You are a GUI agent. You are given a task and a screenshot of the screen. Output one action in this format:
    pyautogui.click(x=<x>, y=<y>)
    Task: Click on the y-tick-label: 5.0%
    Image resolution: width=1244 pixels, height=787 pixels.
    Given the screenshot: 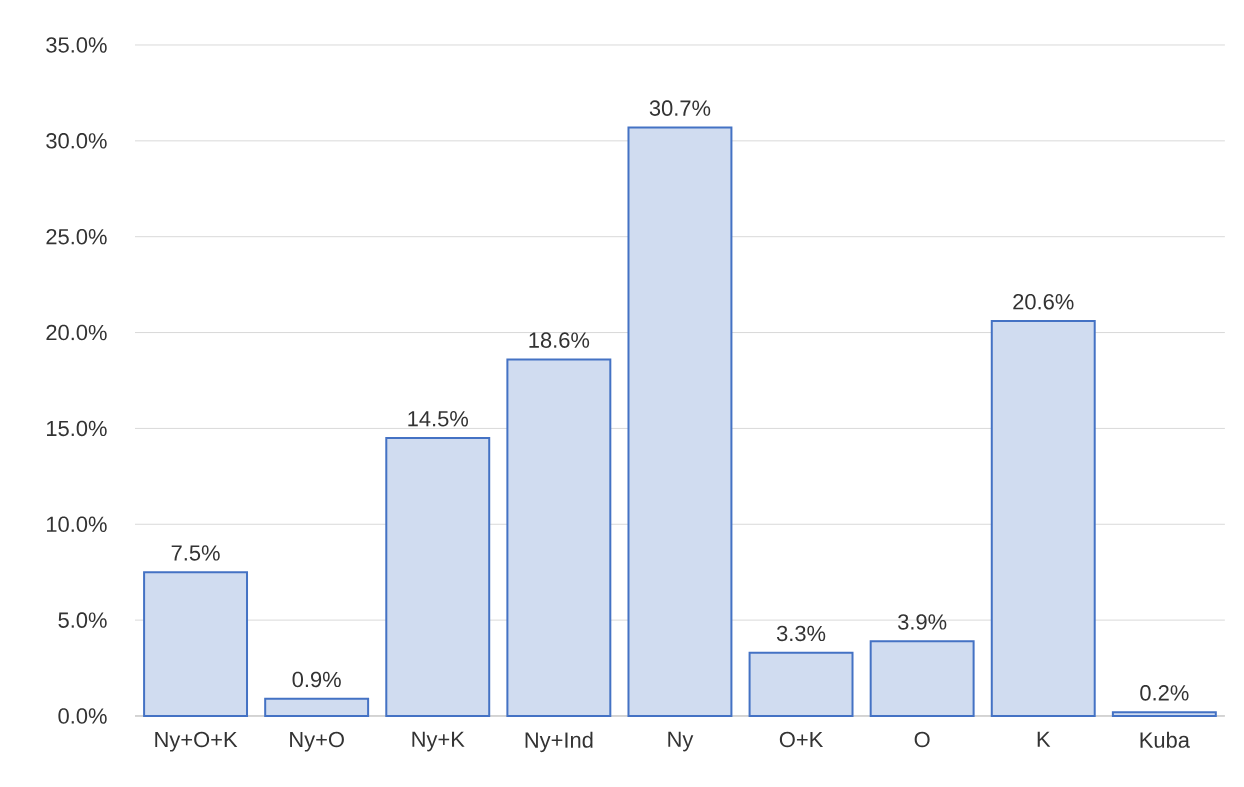 What is the action you would take?
    pyautogui.click(x=82, y=620)
    